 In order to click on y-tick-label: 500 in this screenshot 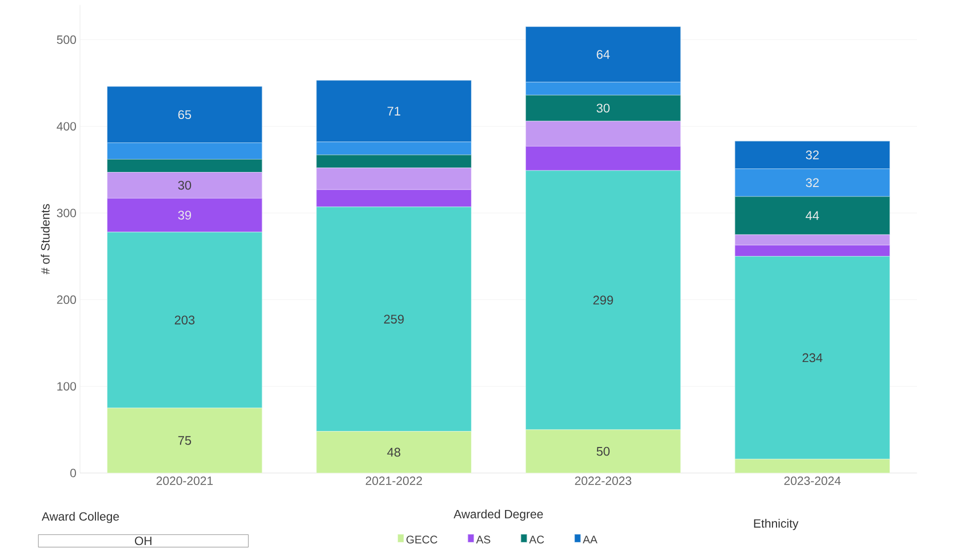, I will do `click(66, 39)`.